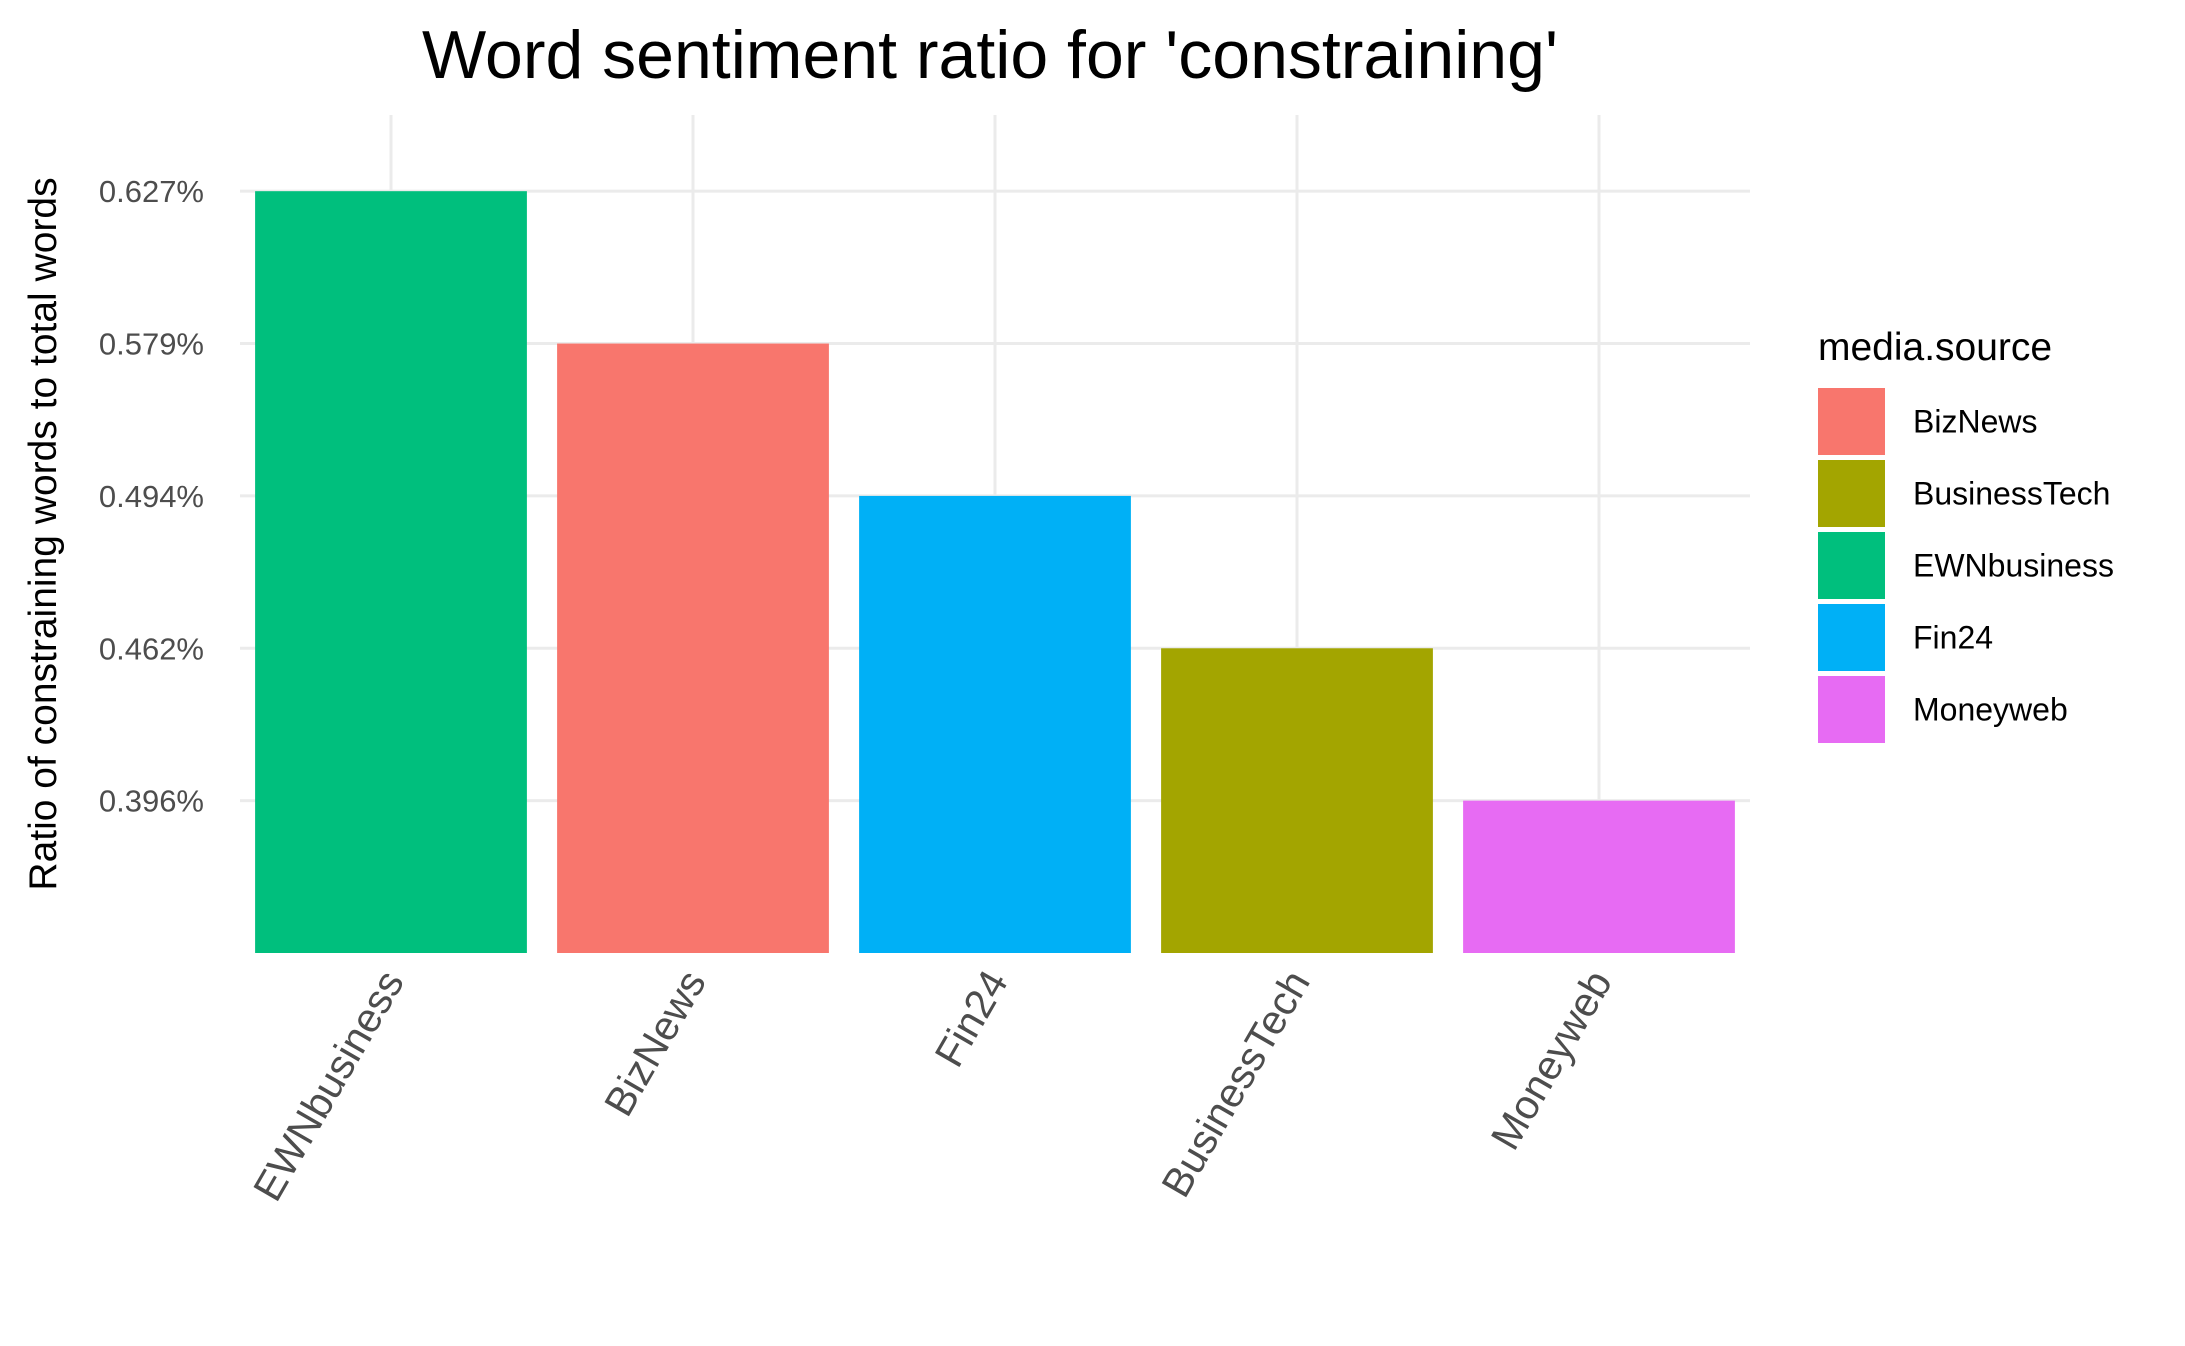 This screenshot has height=1346, width=2185. Describe the element at coordinates (995, 724) in the screenshot. I see `bar-fin24` at that location.